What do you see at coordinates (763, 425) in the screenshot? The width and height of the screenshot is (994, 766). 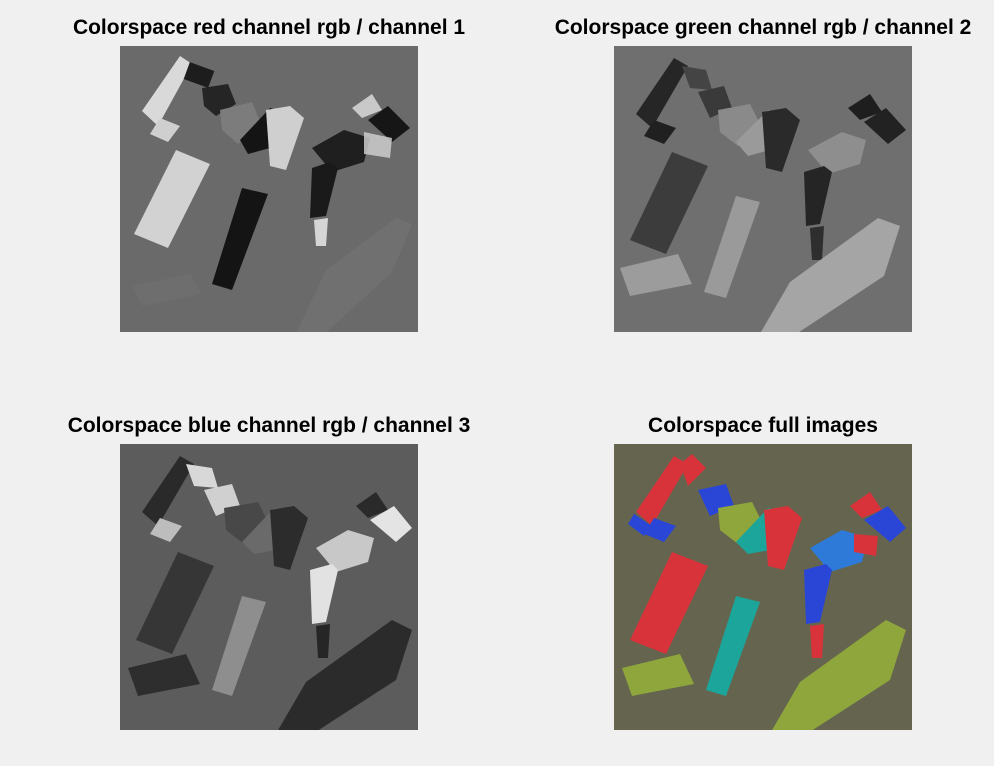 I see `panel-title: Colorspace full images` at bounding box center [763, 425].